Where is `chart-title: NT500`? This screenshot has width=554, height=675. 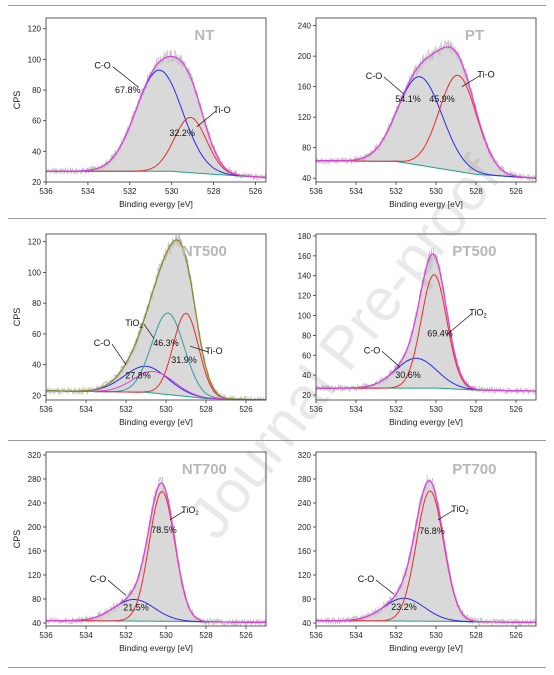 chart-title: NT500 is located at coordinates (204, 251).